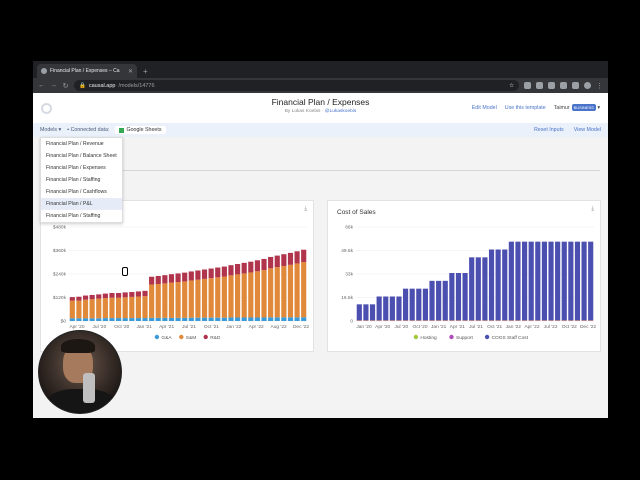 The image size is (640, 480). I want to click on profile-avatar-icon, so click(587, 85).